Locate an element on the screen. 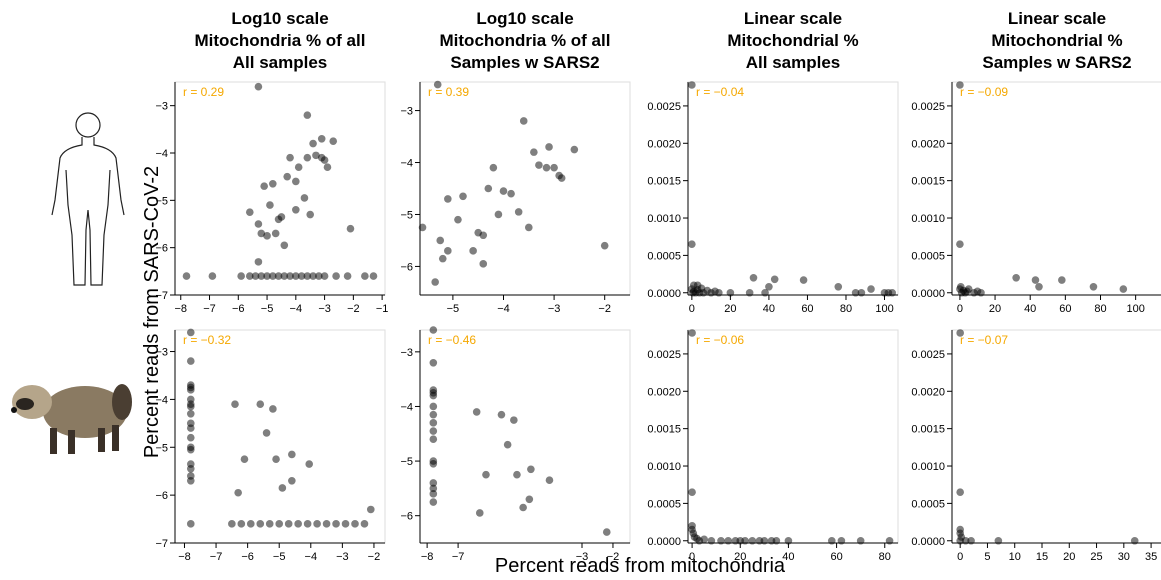  annotation: r = −0.32 is located at coordinates (207, 340).